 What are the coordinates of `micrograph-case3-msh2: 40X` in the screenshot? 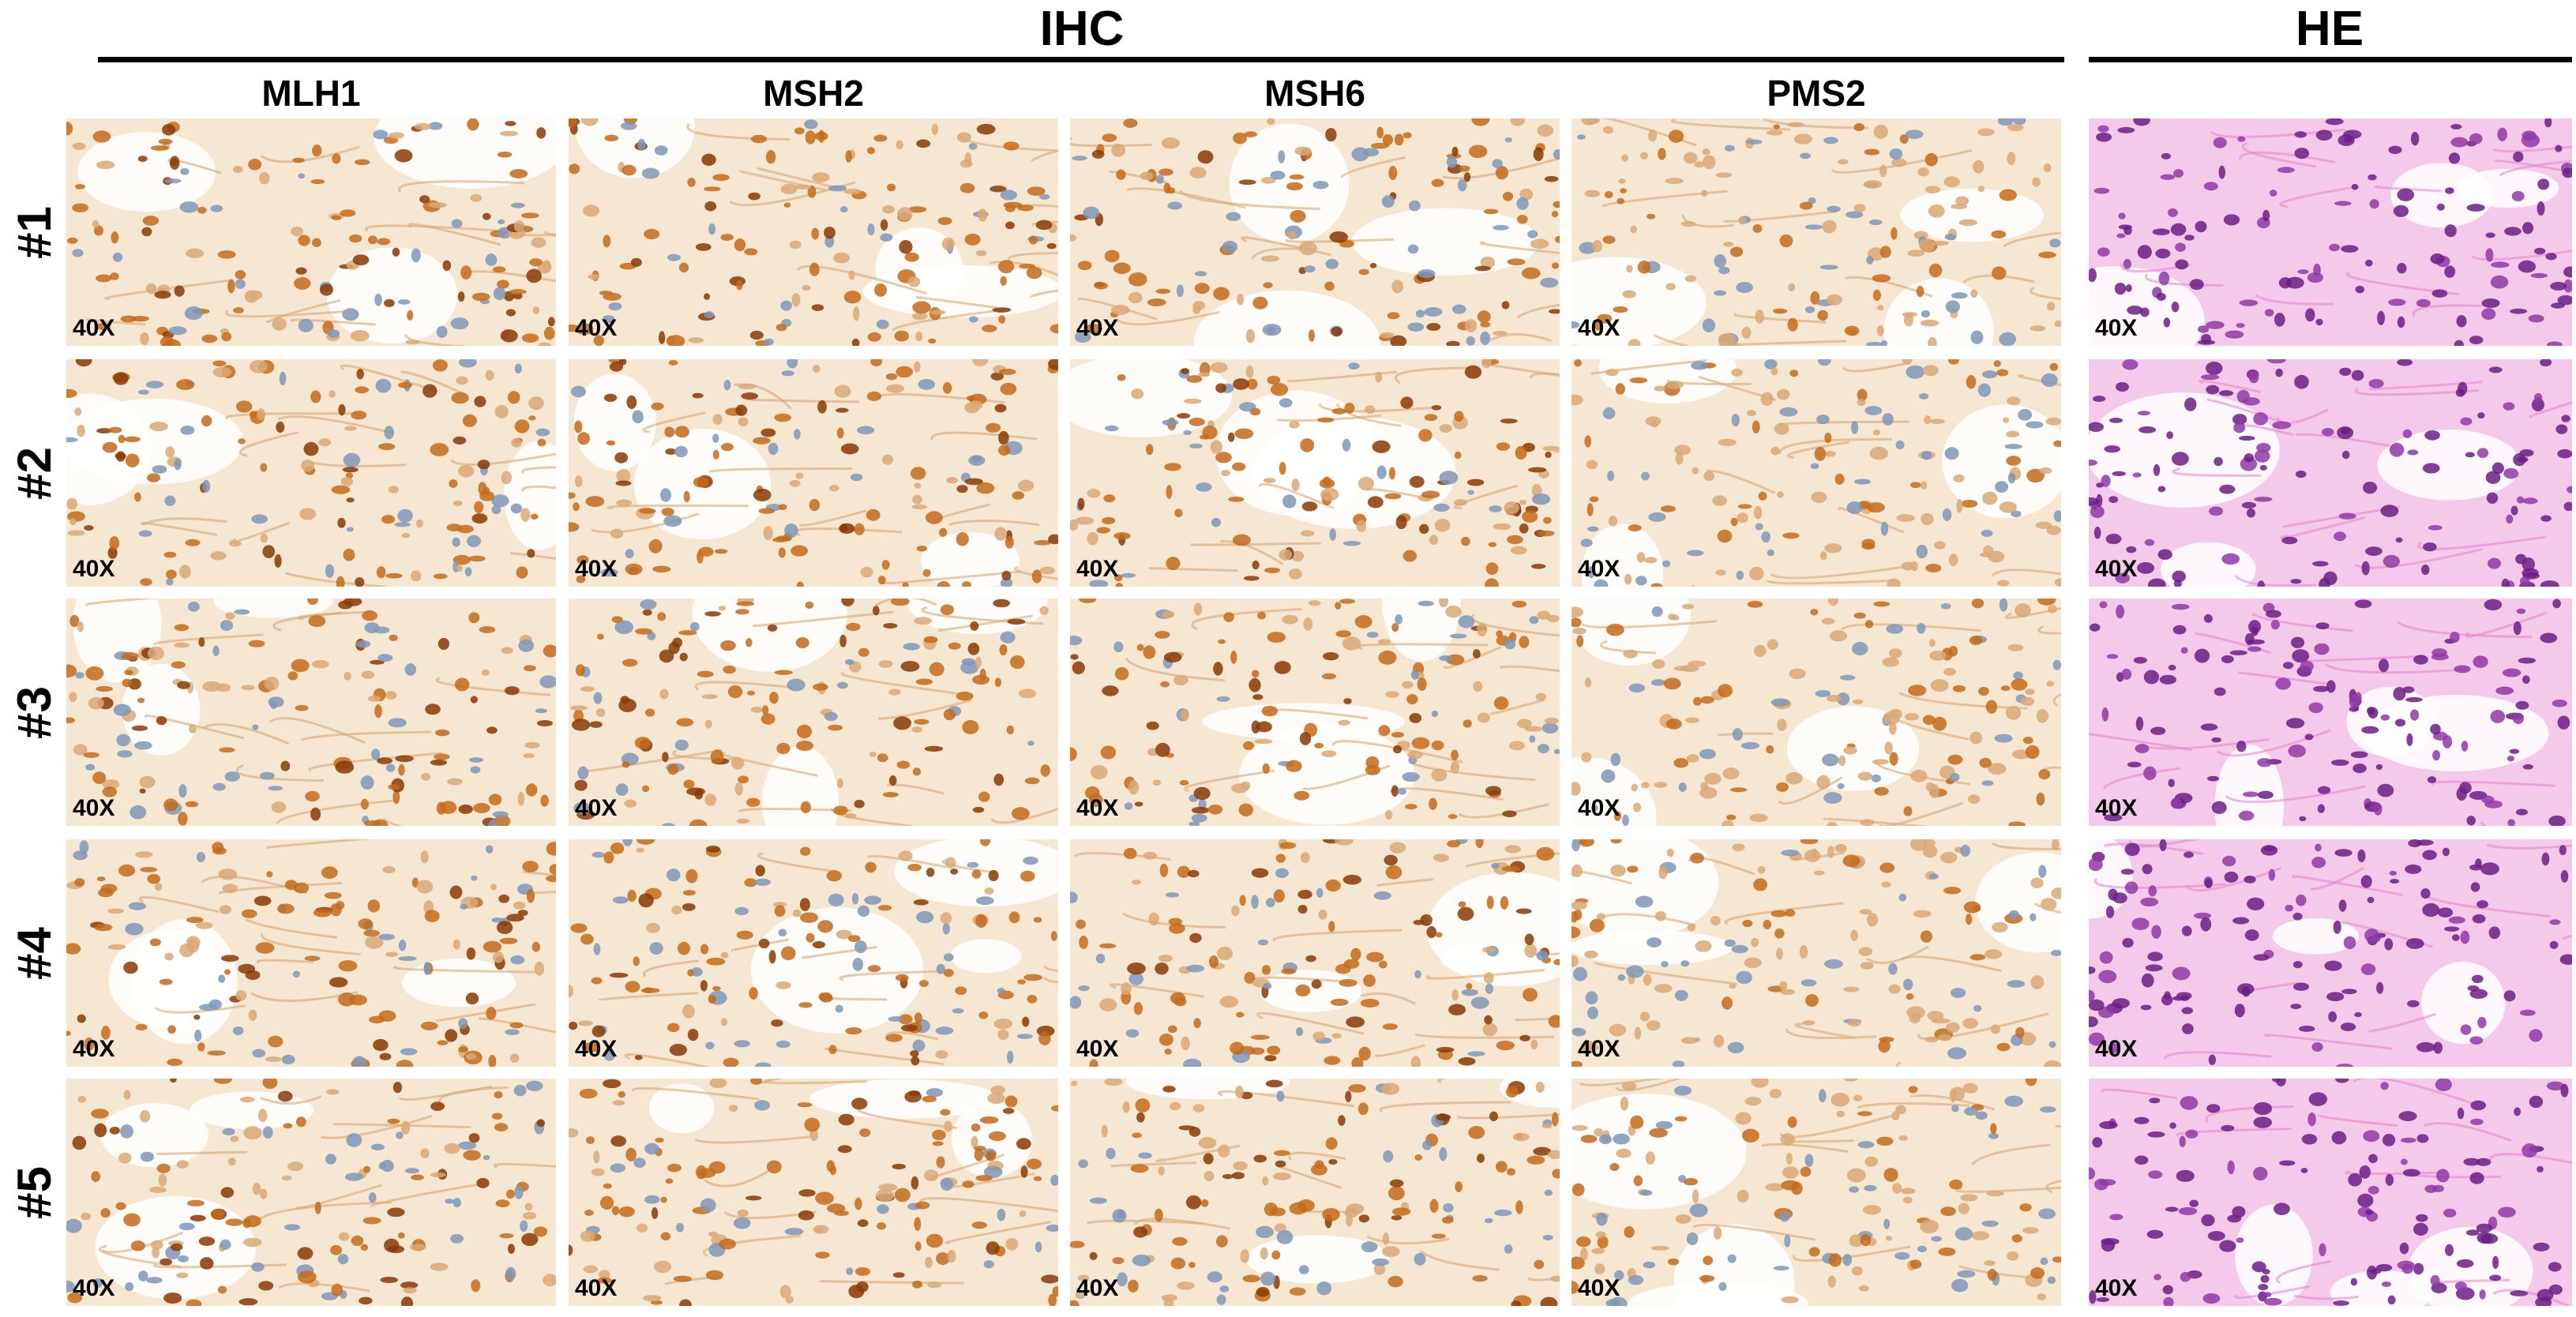 It's located at (813, 712).